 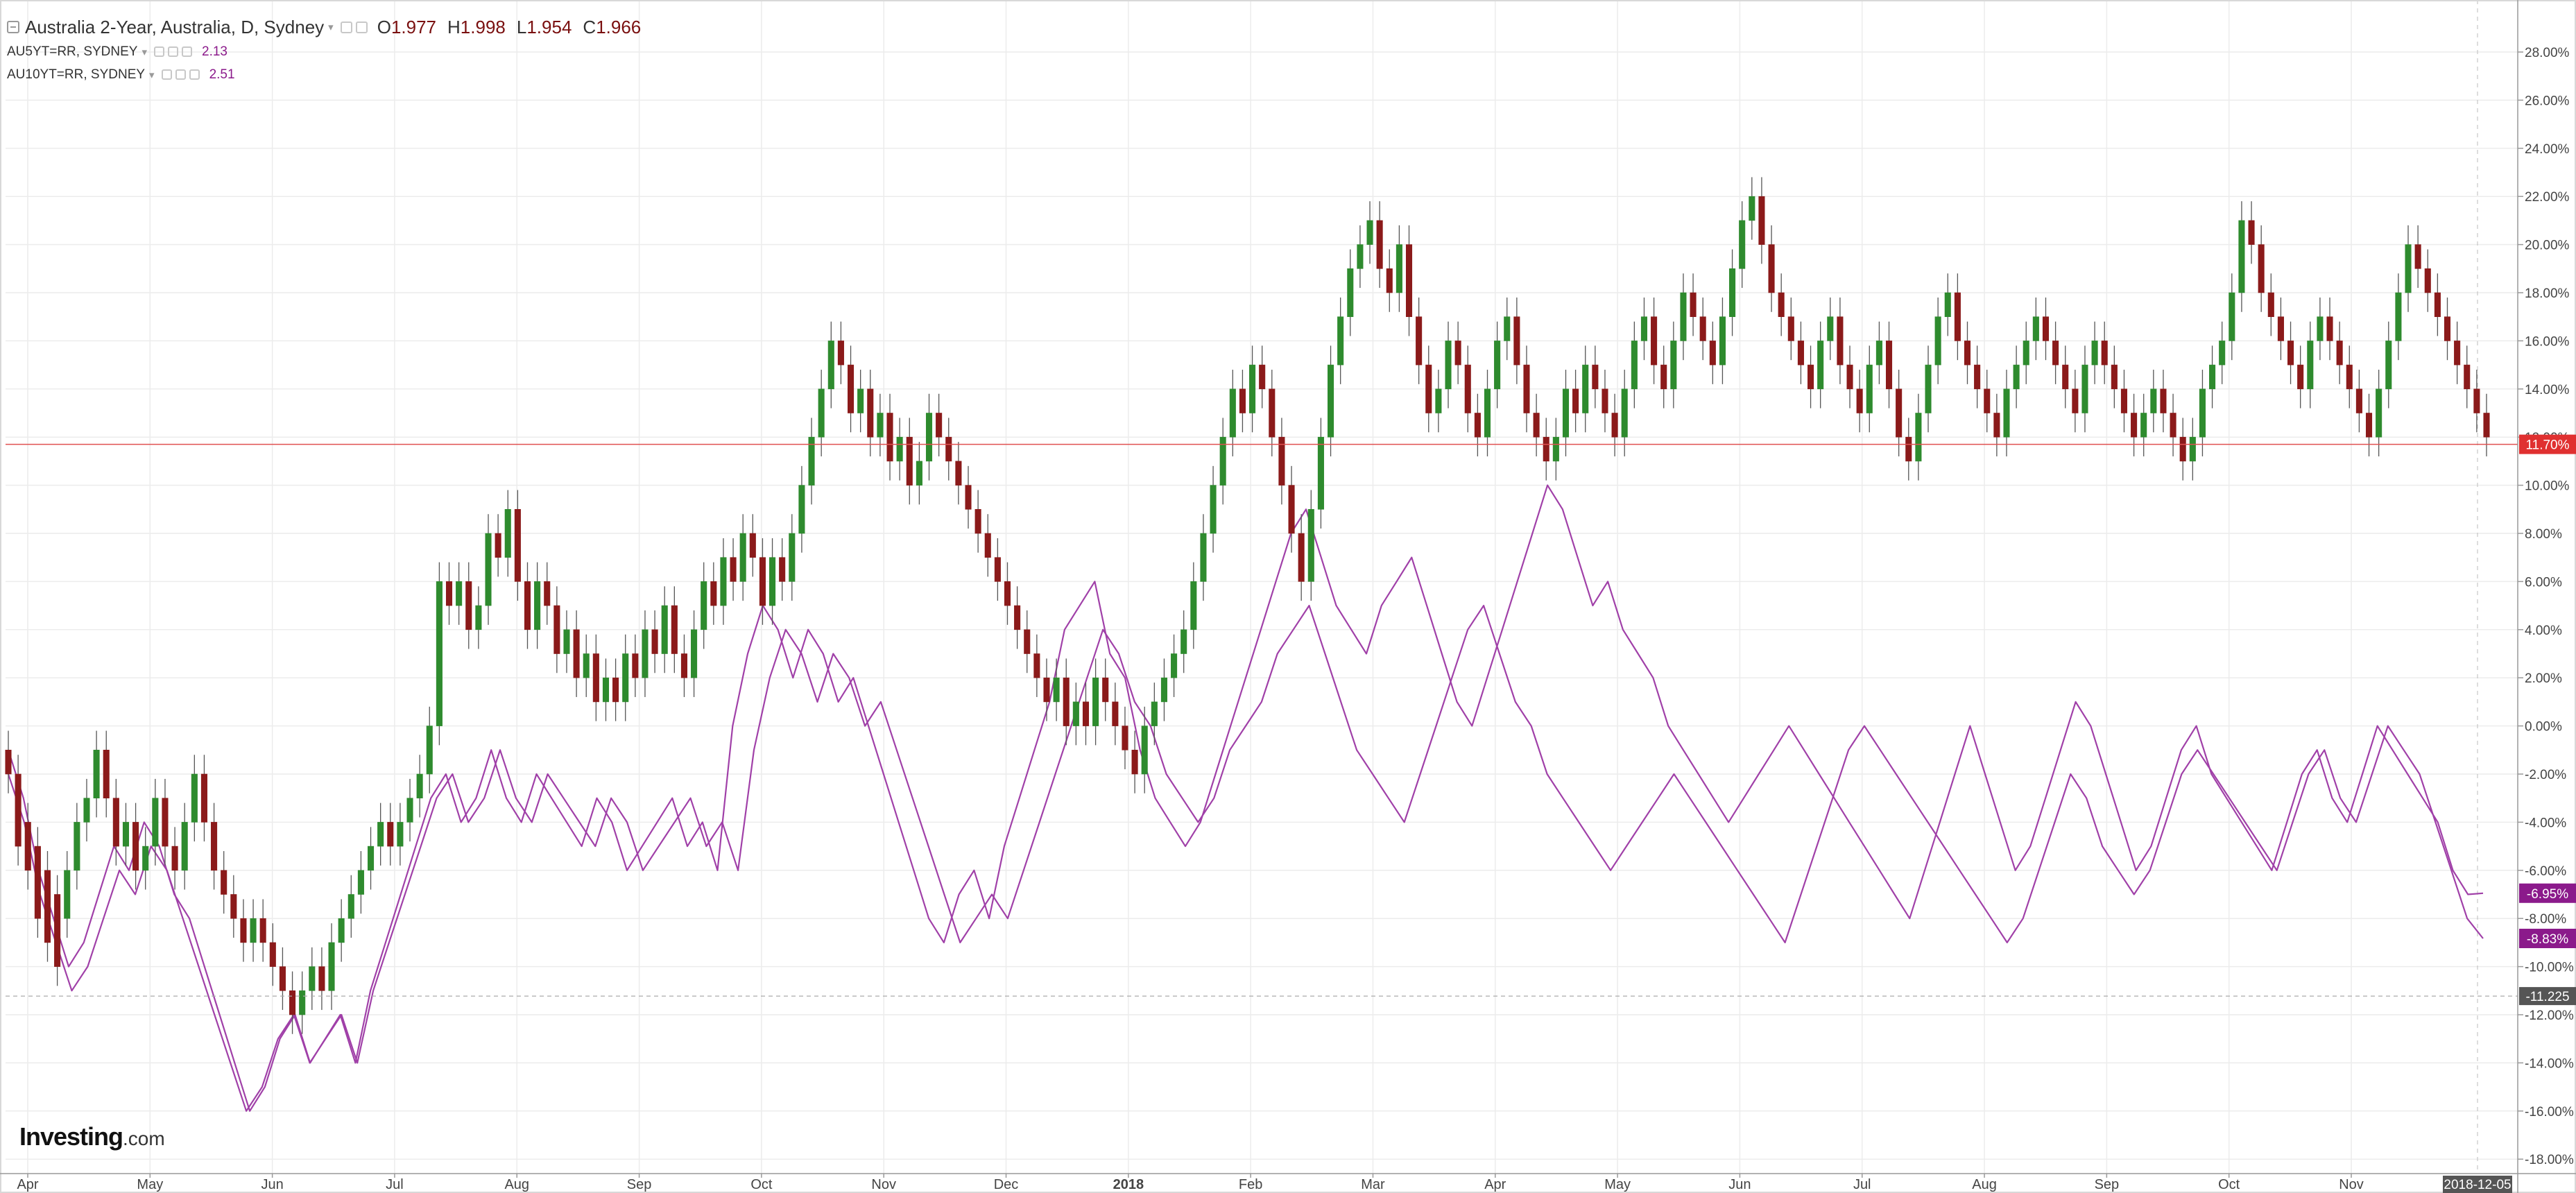 What do you see at coordinates (413, 26) in the screenshot?
I see `ohlc-open-value: 1.977` at bounding box center [413, 26].